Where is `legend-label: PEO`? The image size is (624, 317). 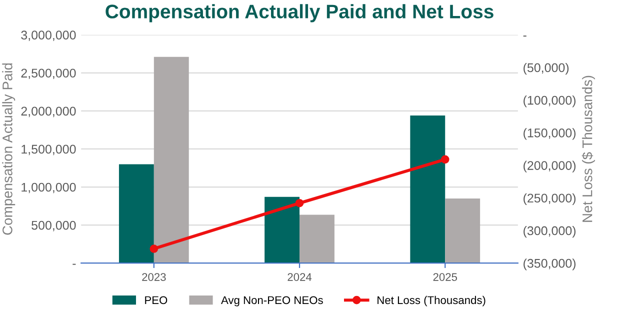 legend-label: PEO is located at coordinates (156, 300).